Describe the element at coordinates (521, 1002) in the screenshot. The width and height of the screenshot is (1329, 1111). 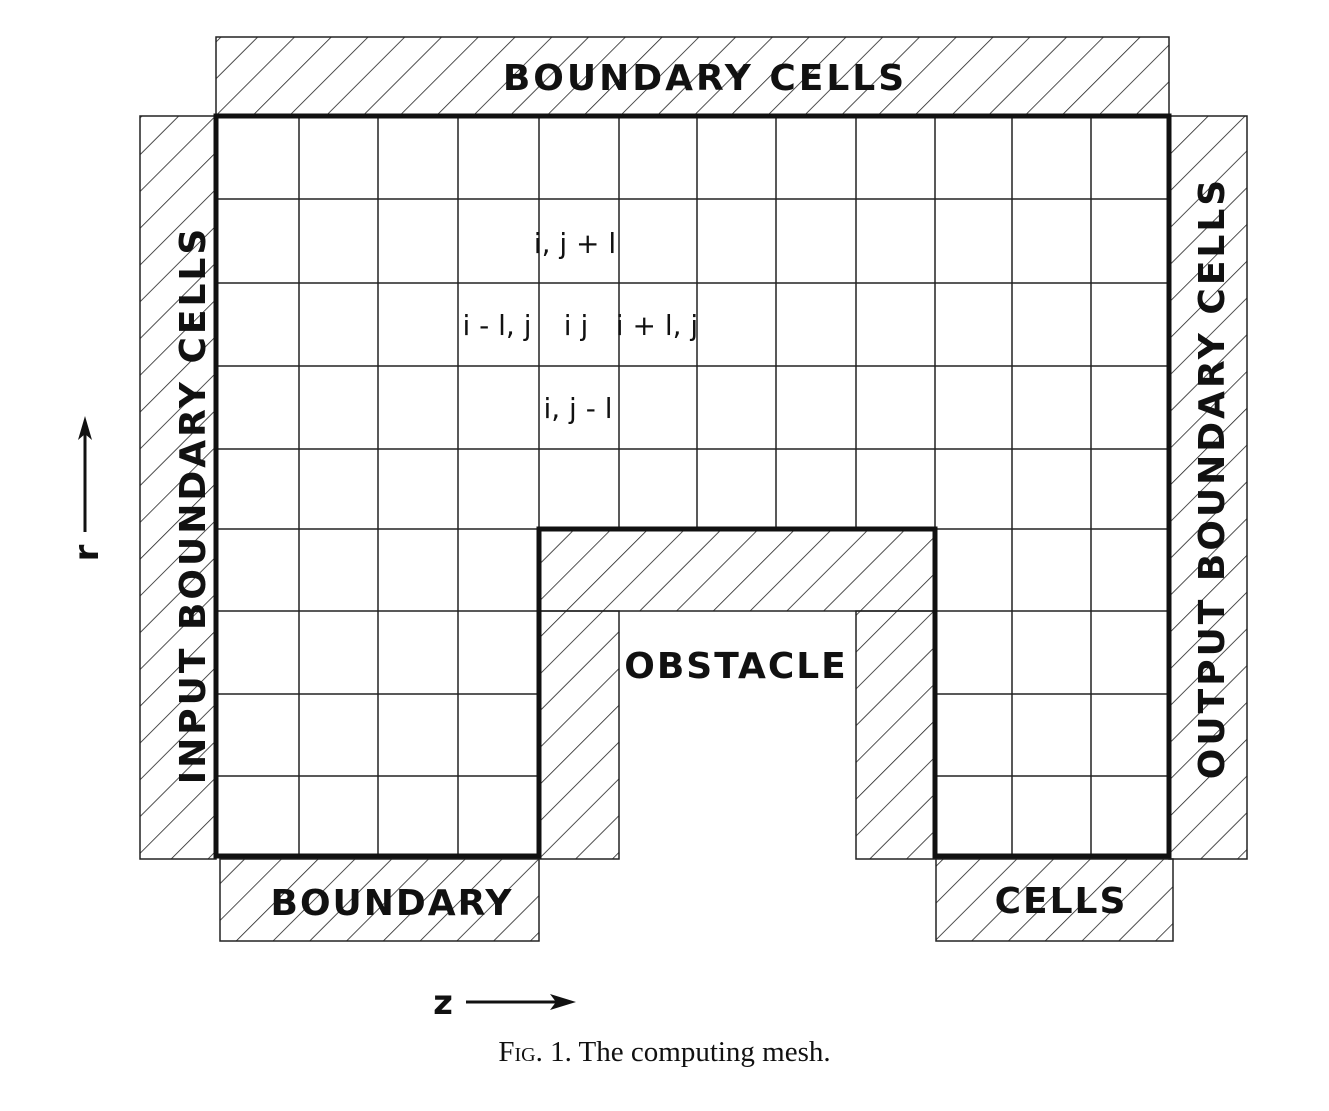
I see `z-axis-arrow` at that location.